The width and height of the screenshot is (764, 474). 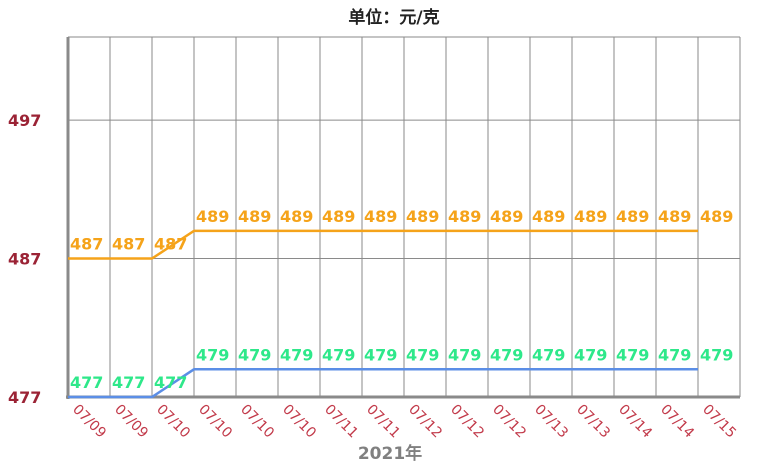 What do you see at coordinates (24, 120) in the screenshot?
I see `y-tick-label: 497` at bounding box center [24, 120].